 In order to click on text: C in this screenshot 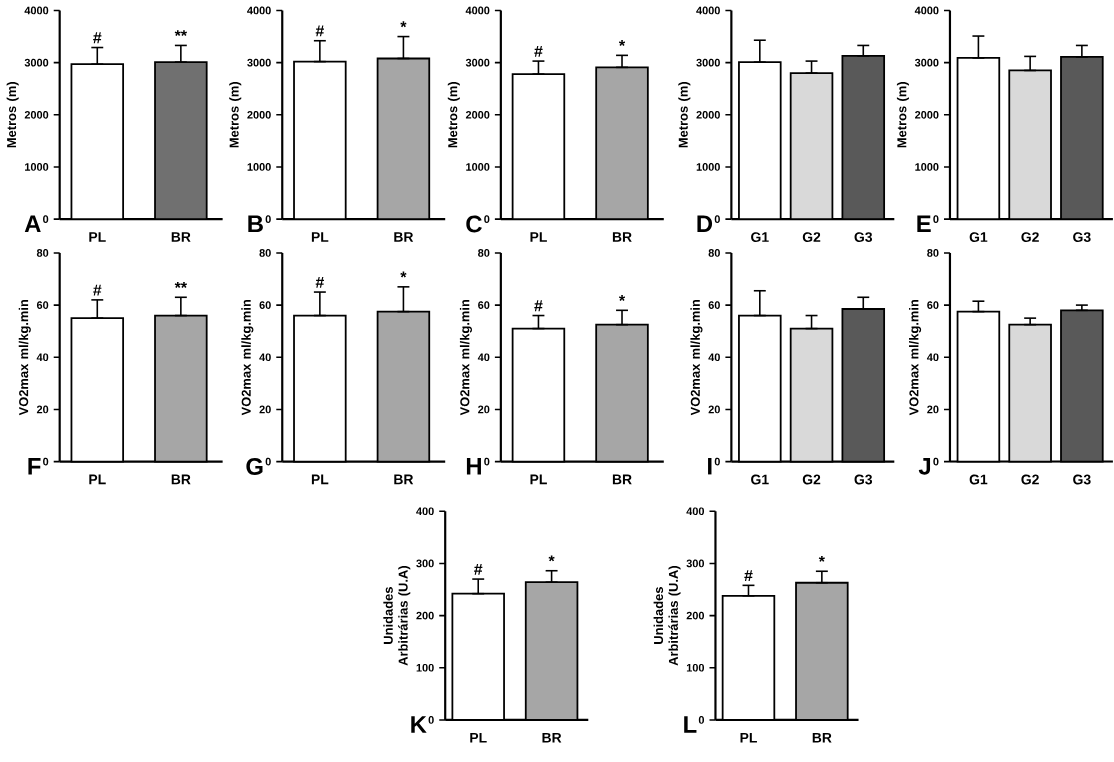, I will do `click(474, 224)`.